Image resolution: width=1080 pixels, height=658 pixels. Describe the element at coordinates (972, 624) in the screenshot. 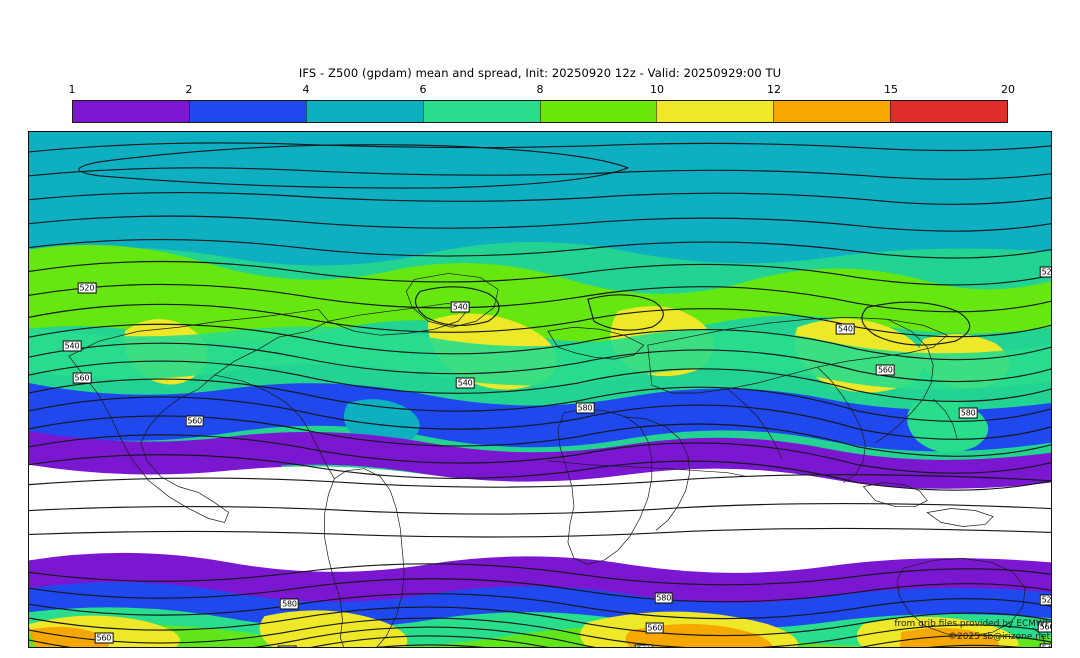

I see `data-source-credit: from grib files provided by ECMWF` at that location.